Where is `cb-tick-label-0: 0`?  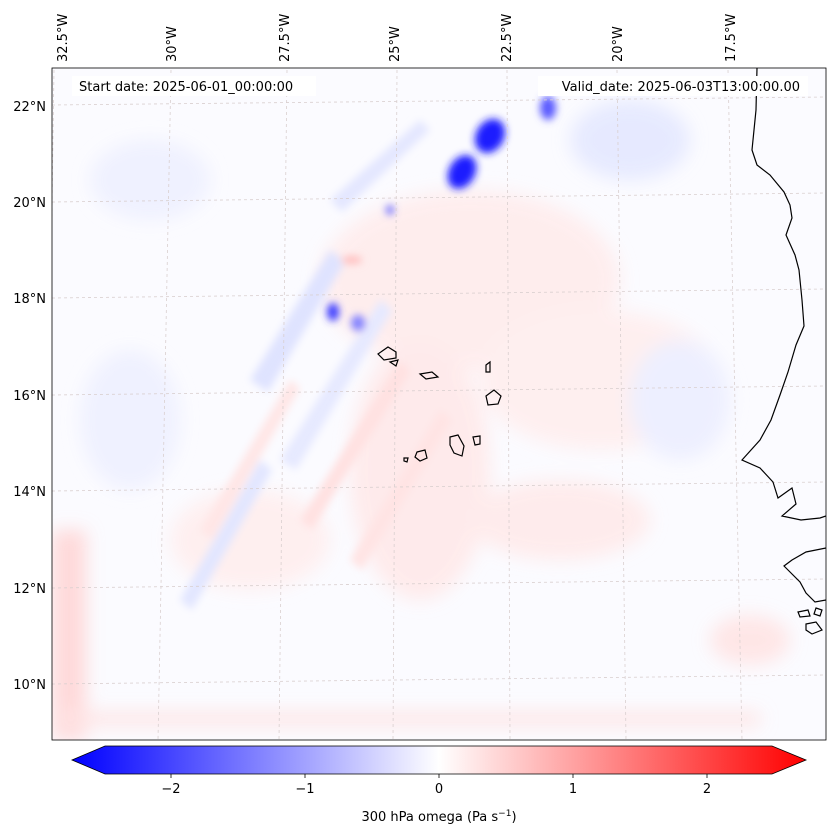
cb-tick-label-0: 0 is located at coordinates (439, 789).